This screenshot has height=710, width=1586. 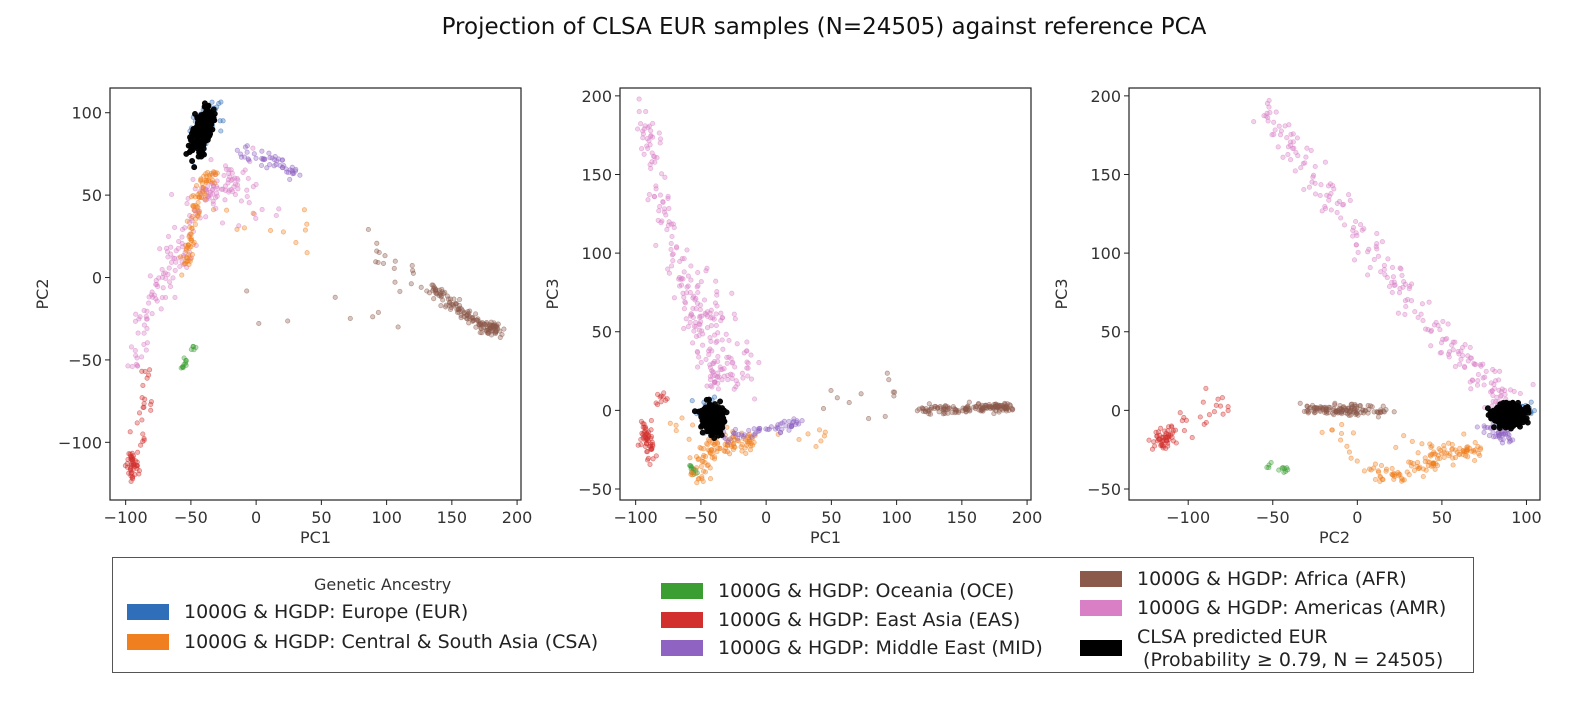 What do you see at coordinates (869, 620) in the screenshot?
I see `legend-label-eas: 1000G & HGDP: East Asia (EAS)` at bounding box center [869, 620].